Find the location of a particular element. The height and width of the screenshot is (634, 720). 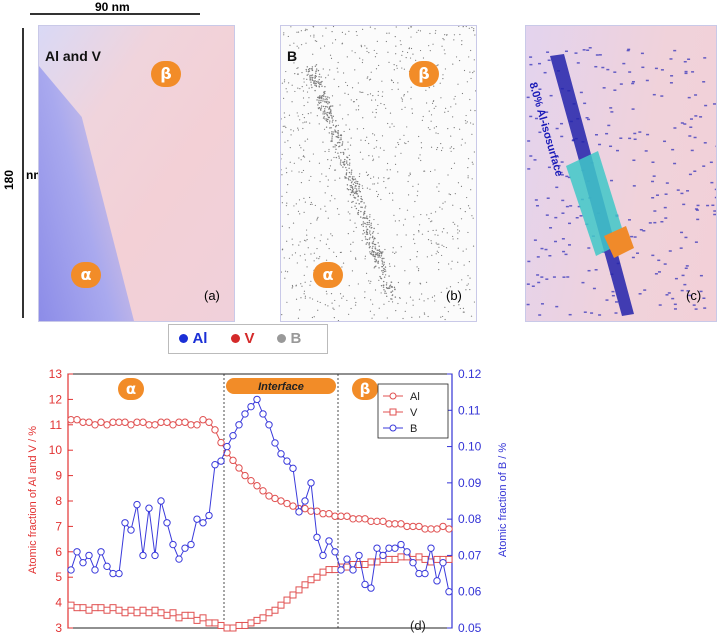

left-tick-label: 3 is located at coordinates (58, 627).